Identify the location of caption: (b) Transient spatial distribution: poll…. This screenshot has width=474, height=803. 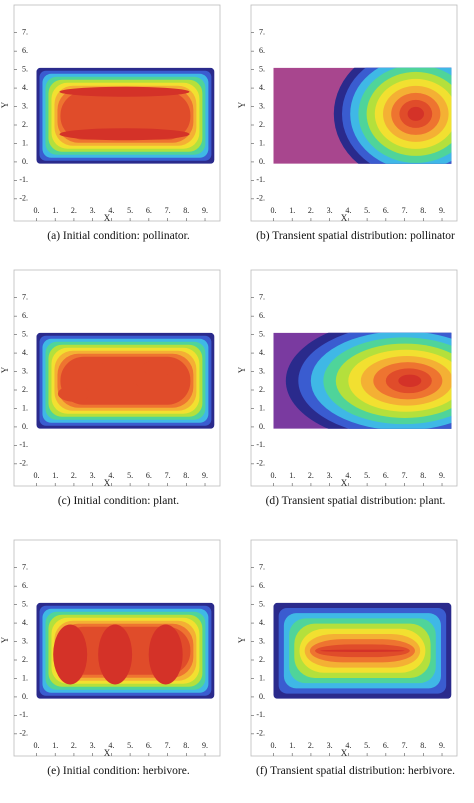
(355, 236).